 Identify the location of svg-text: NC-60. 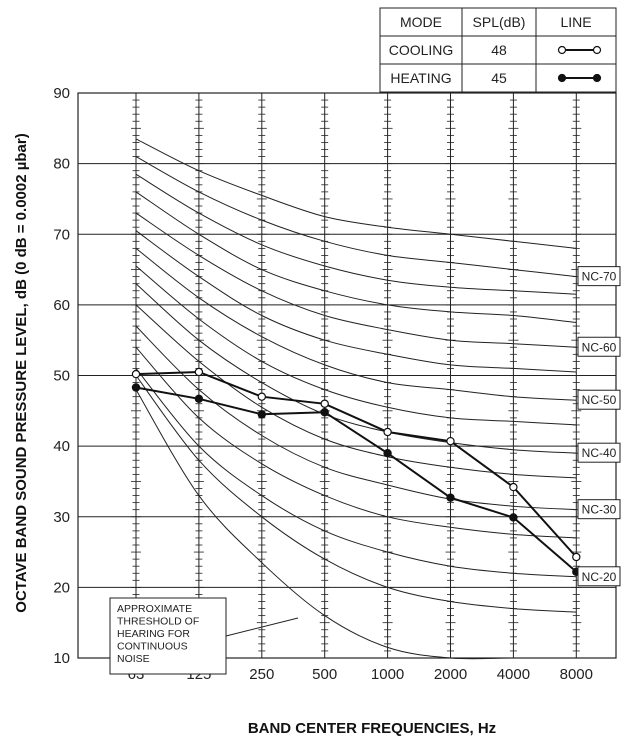
(599, 347).